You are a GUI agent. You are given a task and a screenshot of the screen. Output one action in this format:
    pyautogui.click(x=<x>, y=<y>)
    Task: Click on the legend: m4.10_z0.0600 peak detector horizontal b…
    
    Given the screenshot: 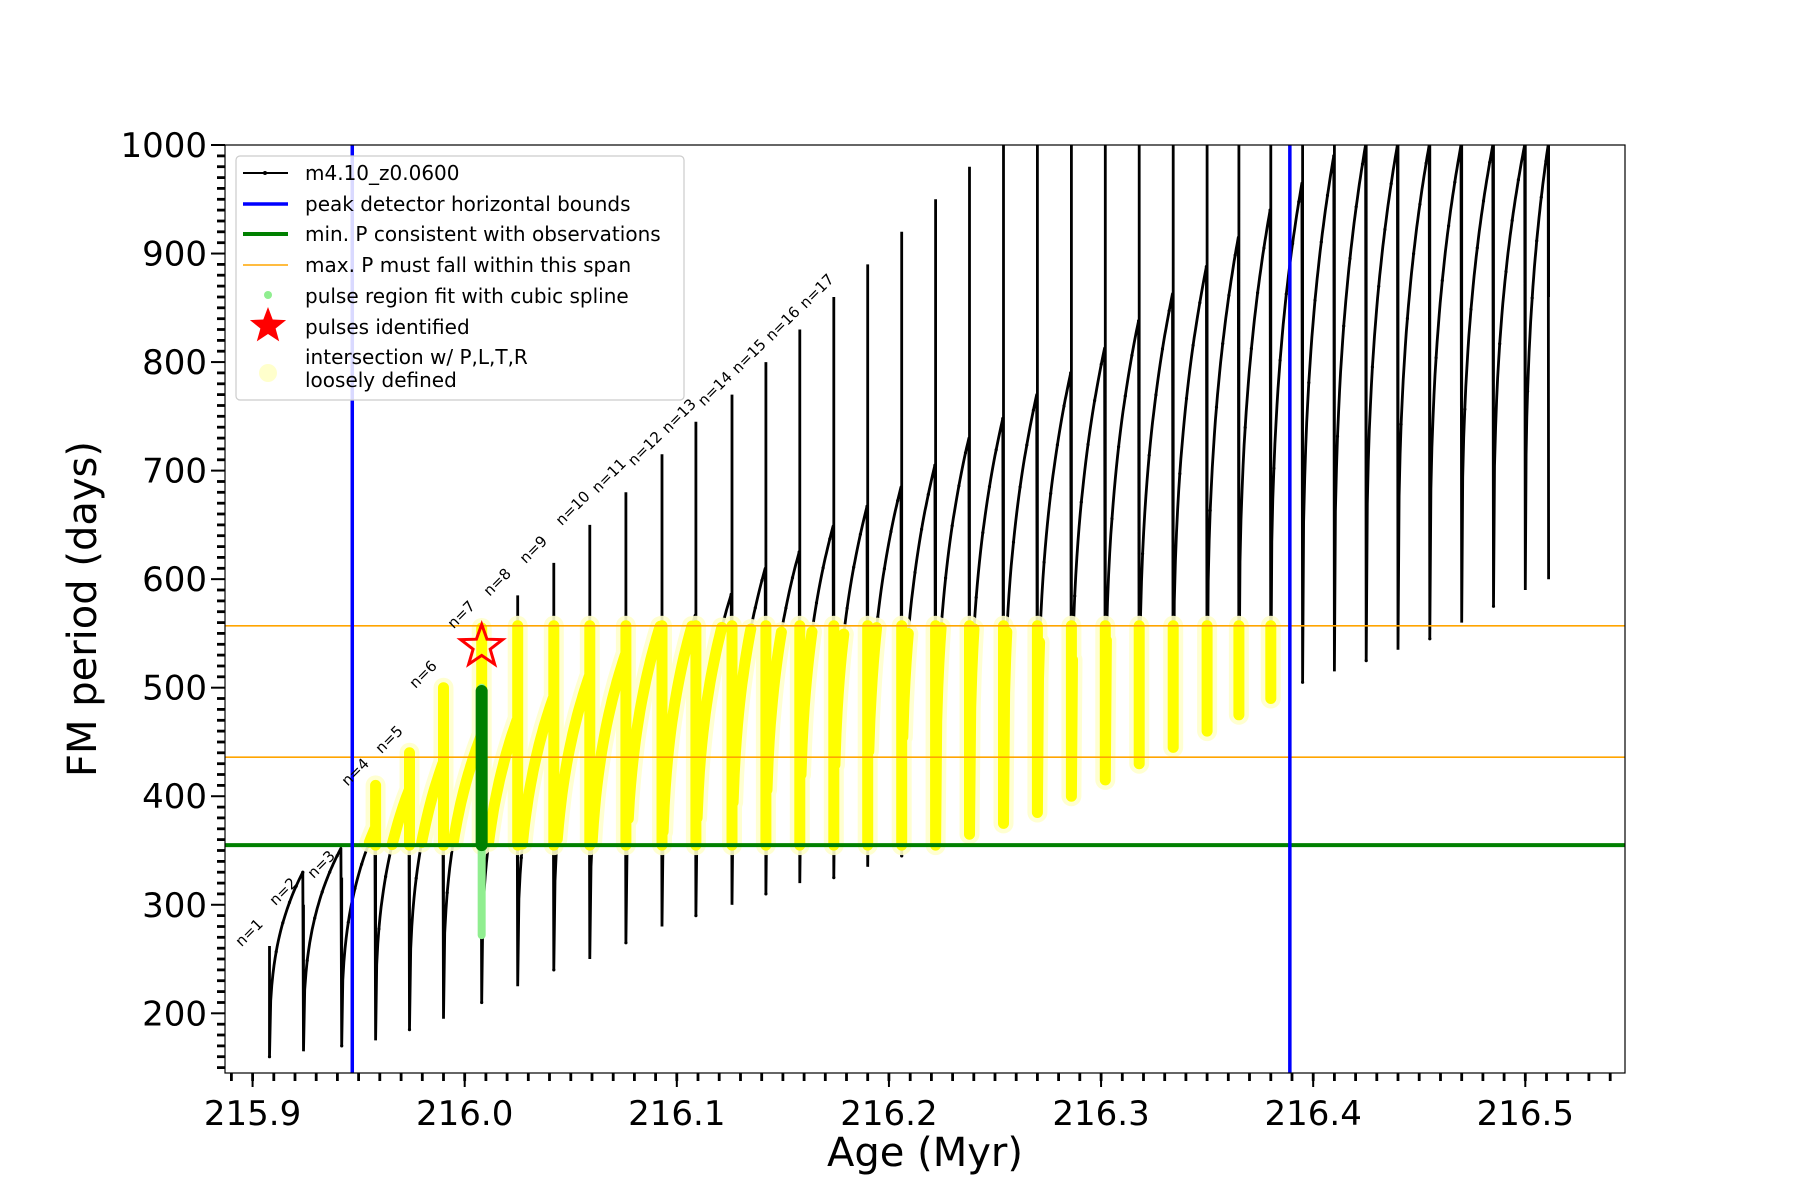 What is the action you would take?
    pyautogui.click(x=460, y=278)
    